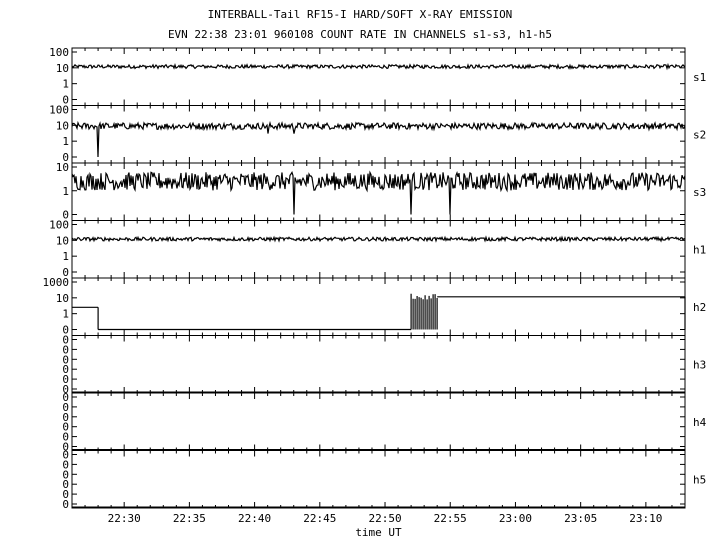 This screenshot has height=550, width=720. What do you see at coordinates (699, 307) in the screenshot?
I see `channel-label-h2: h2` at bounding box center [699, 307].